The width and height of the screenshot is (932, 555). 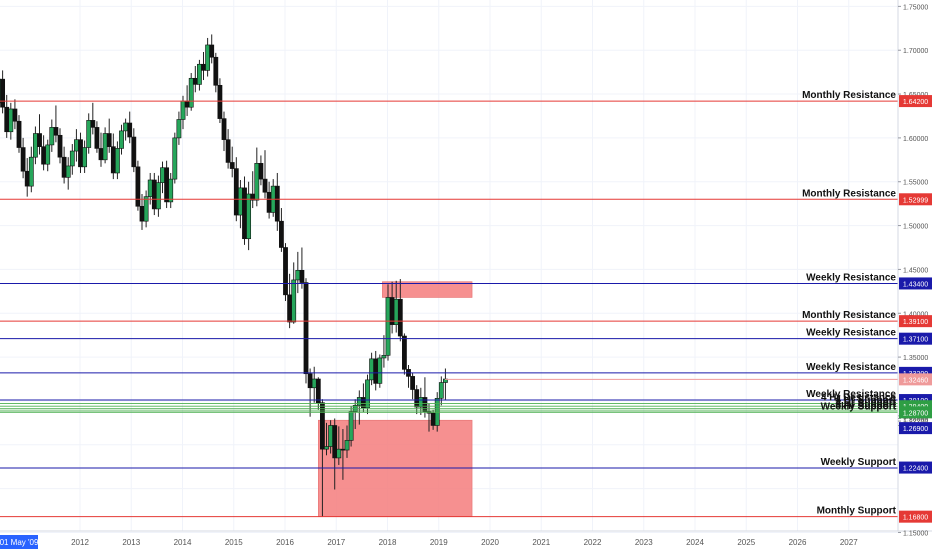 What do you see at coordinates (644, 542) in the screenshot?
I see `x-tick-label: 2023` at bounding box center [644, 542].